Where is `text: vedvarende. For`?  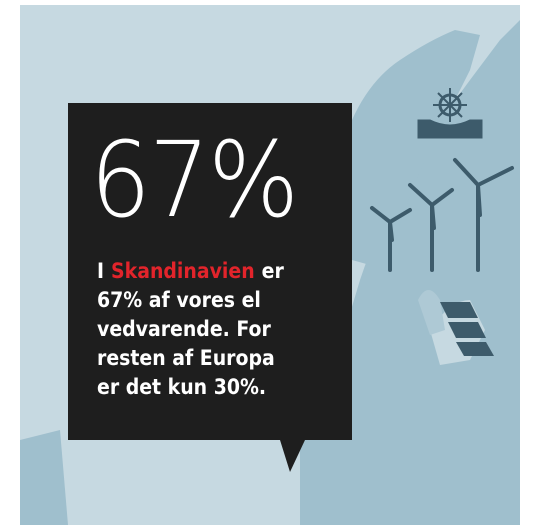
text: vedvarende. For is located at coordinates (184, 329).